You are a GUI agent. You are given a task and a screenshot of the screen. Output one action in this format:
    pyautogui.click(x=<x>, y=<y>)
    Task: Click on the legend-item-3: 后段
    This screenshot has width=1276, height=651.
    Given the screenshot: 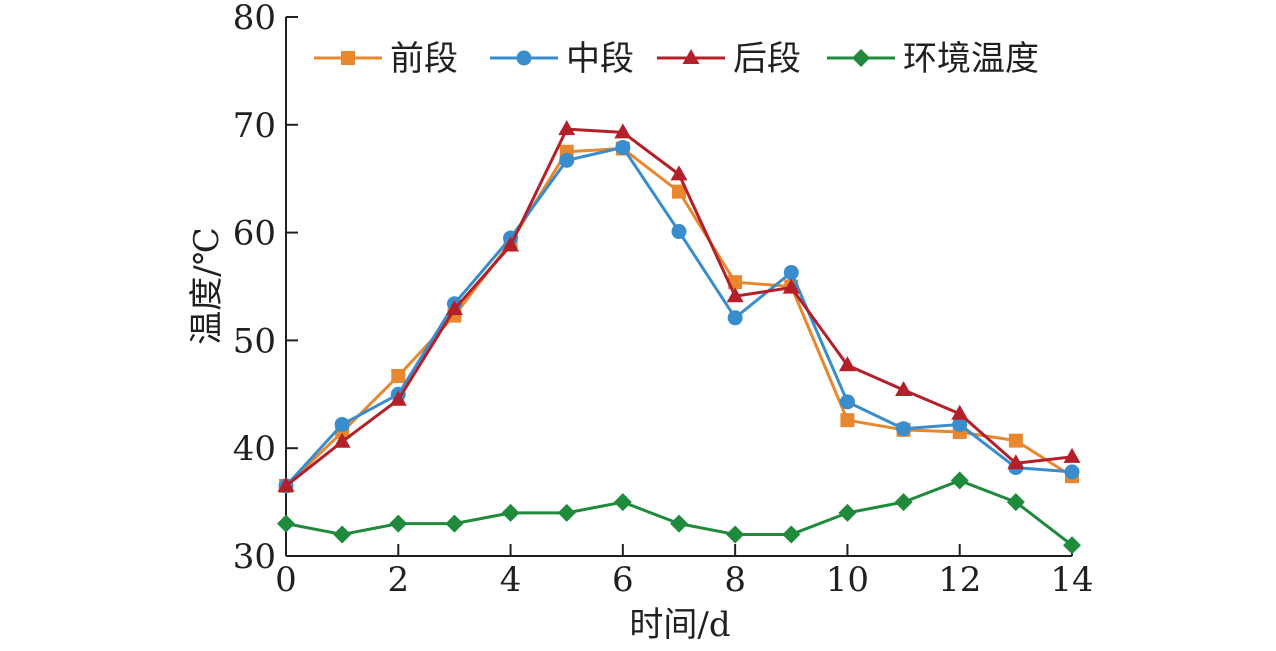 What is the action you would take?
    pyautogui.click(x=729, y=59)
    